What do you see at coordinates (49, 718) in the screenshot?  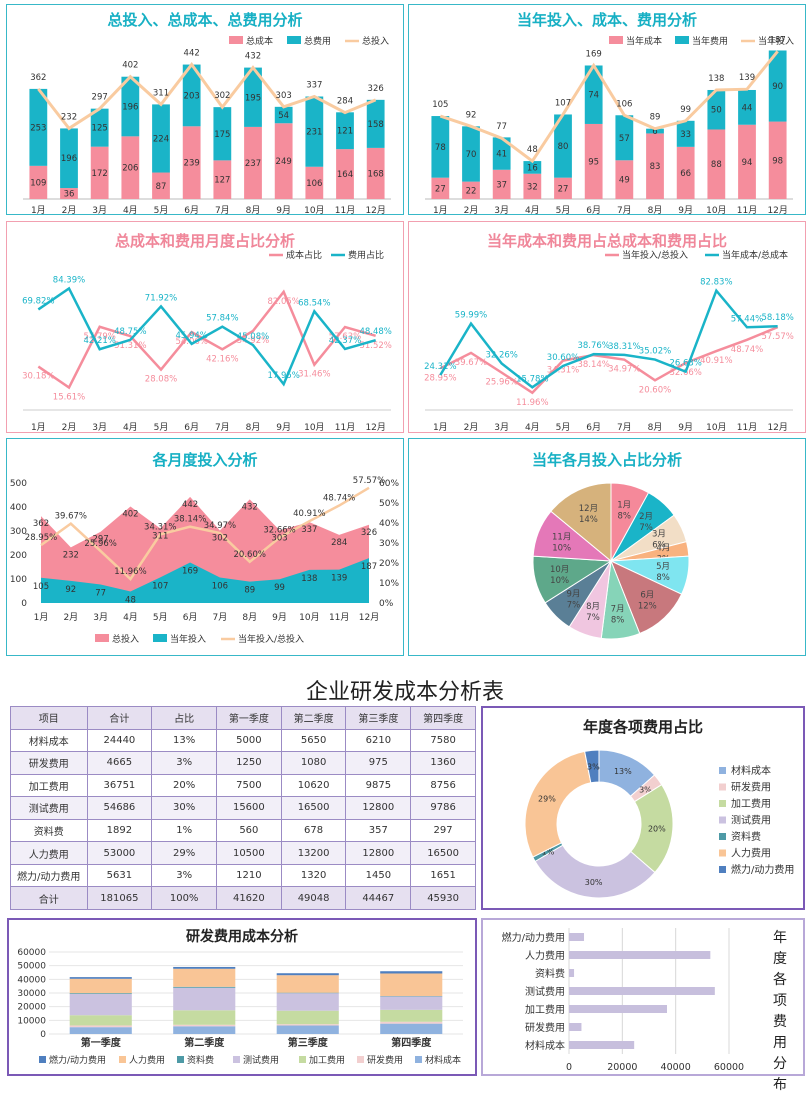 I see `table-header-cell: 项目` at bounding box center [49, 718].